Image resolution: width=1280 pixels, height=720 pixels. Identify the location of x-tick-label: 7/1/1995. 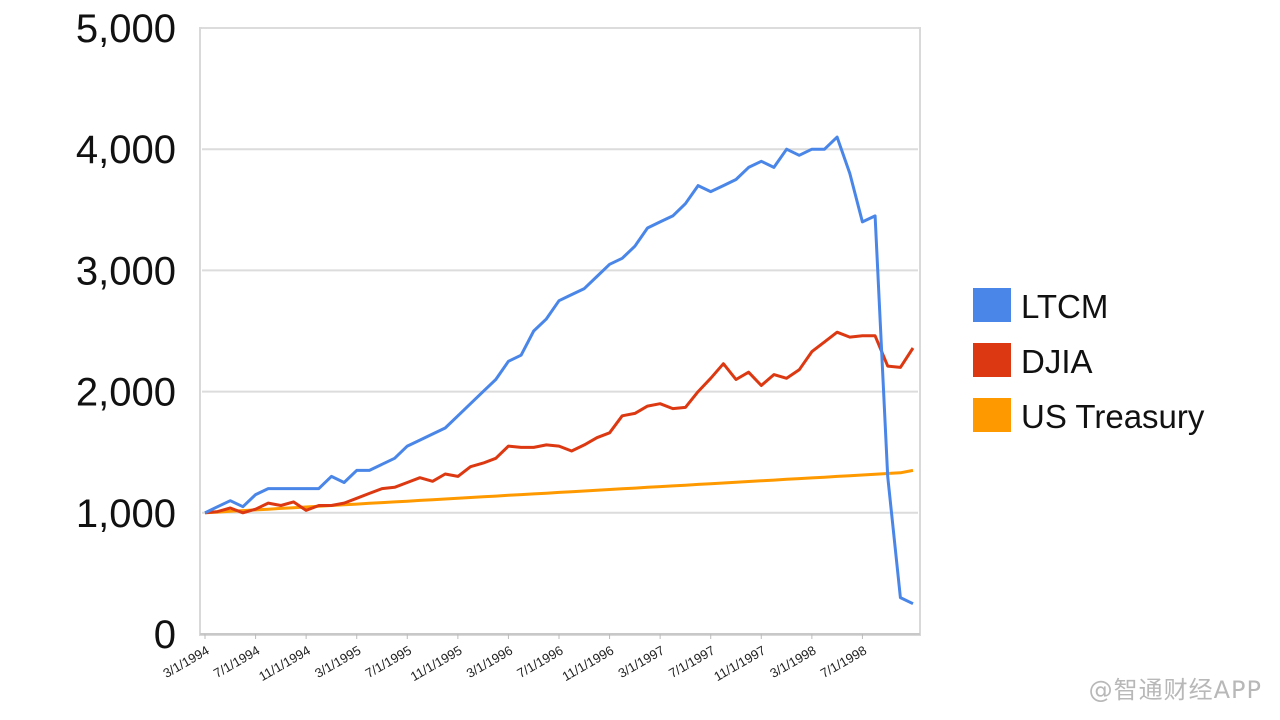
(388, 662).